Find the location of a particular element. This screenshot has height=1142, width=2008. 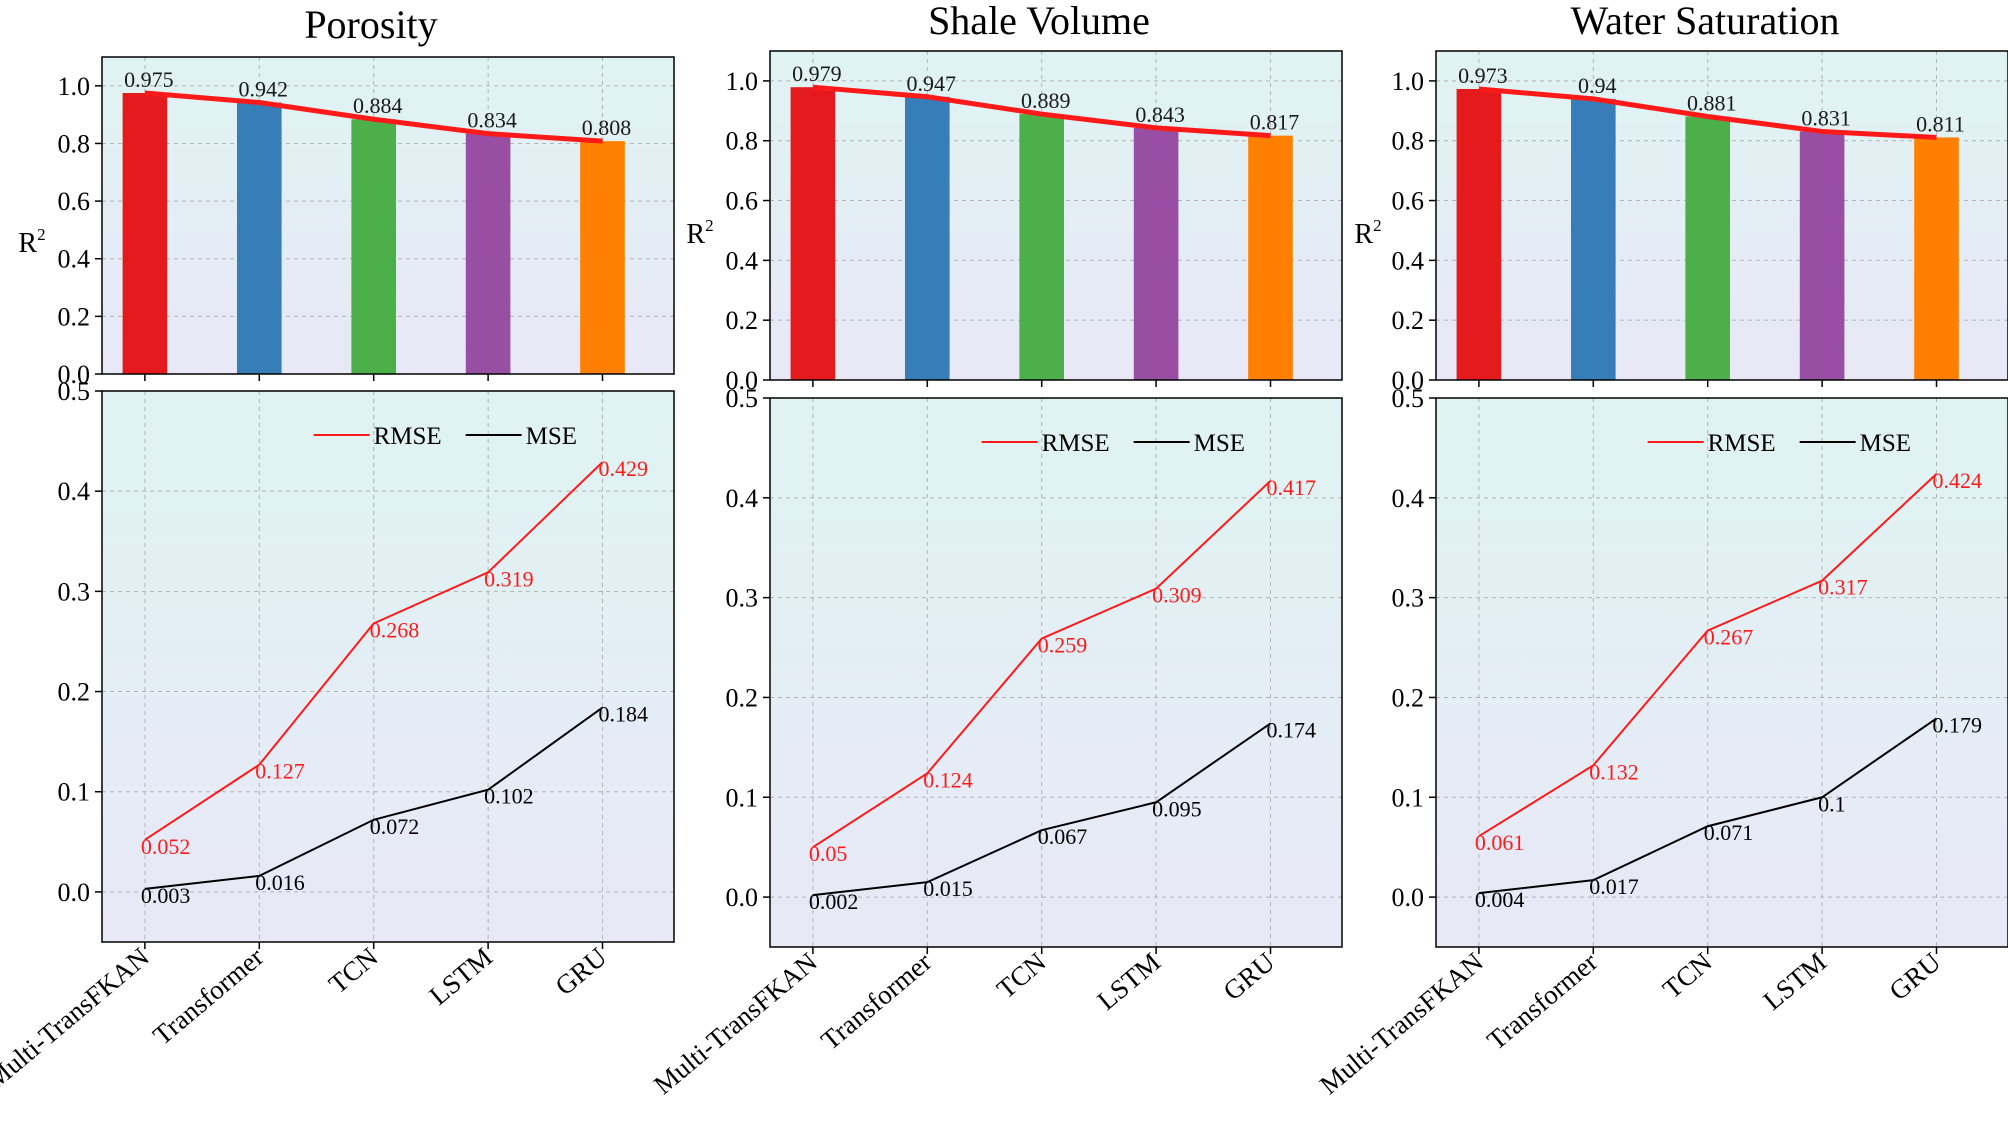

y-tick-label: 0.5 is located at coordinates (1408, 398).